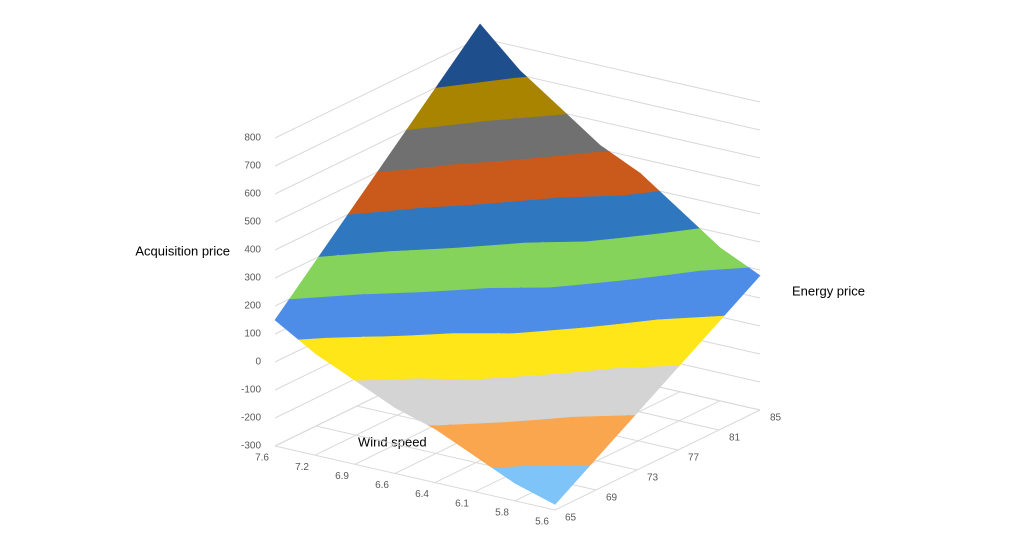  Describe the element at coordinates (252, 194) in the screenshot. I see `y-tick-label: 600` at that location.